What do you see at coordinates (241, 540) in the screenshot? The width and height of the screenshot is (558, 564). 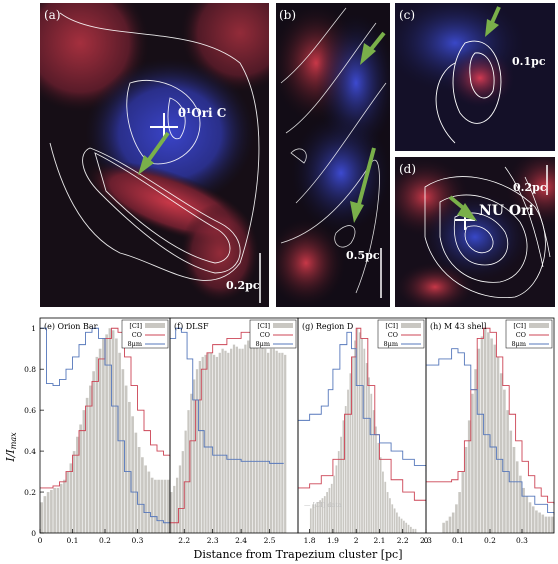 I see `x-tick-label: 2.4` at bounding box center [241, 540].